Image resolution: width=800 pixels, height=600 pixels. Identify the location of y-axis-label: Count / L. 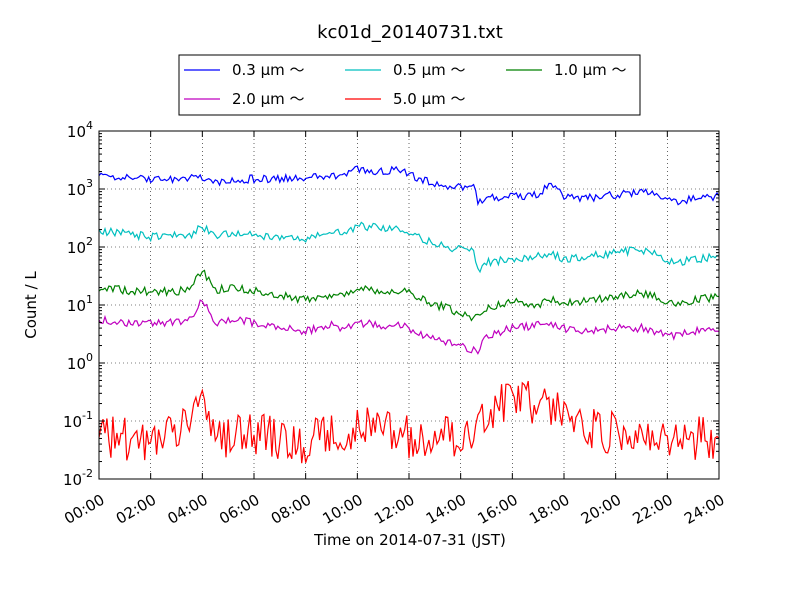
(31, 305).